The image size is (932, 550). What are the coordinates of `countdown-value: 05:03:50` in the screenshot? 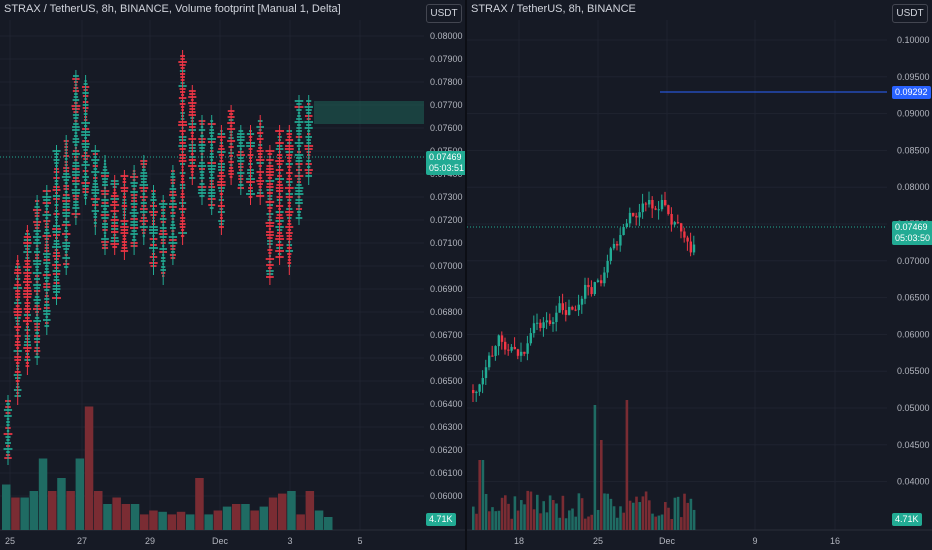 It's located at (913, 238).